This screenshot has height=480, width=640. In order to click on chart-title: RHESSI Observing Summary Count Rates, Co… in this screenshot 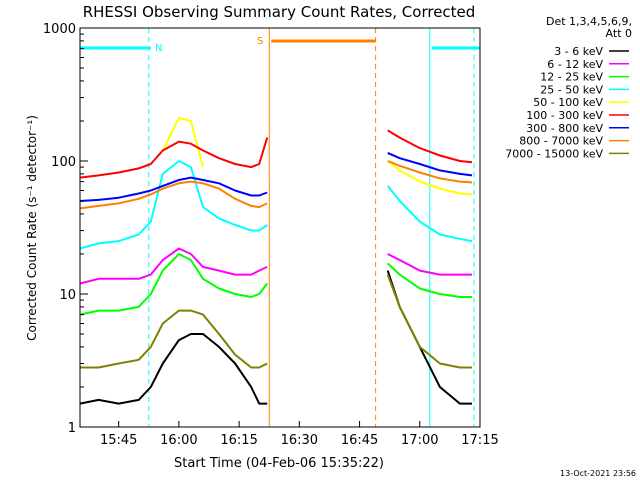, I will do `click(279, 12)`.